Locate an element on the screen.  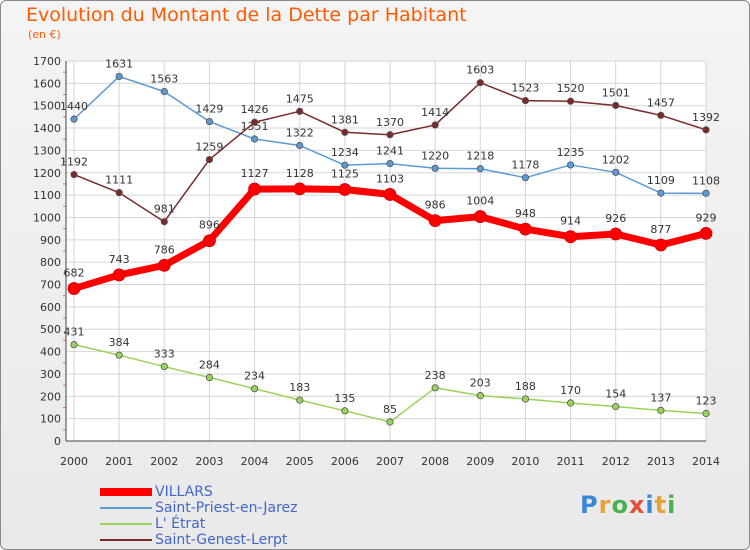
chart-unit: (en €) is located at coordinates (44, 34).